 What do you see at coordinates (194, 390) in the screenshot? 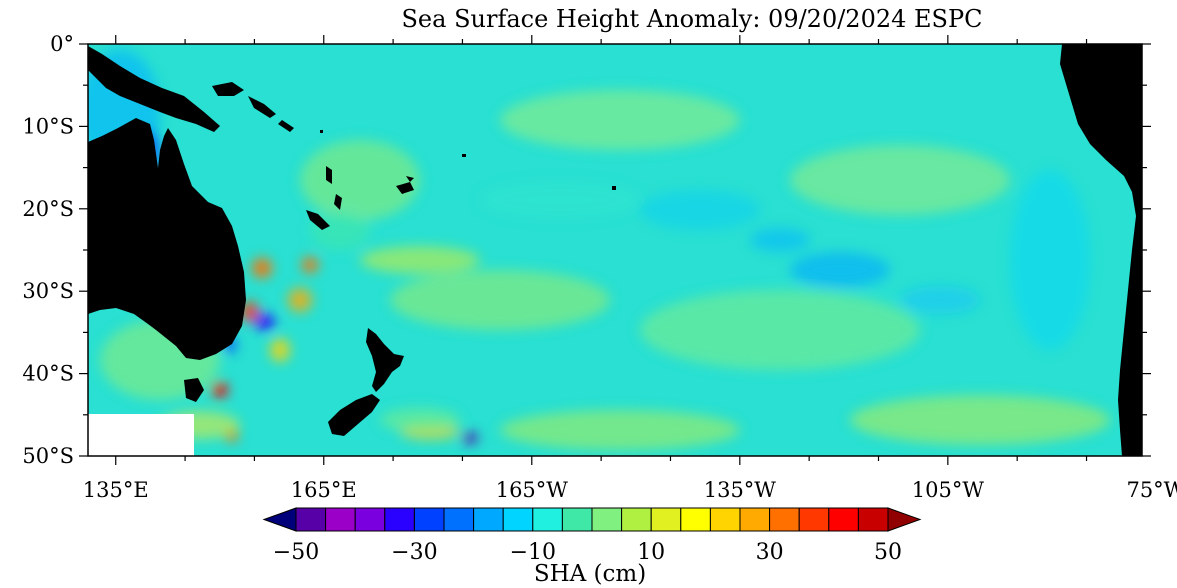
I see `tasmania-island` at bounding box center [194, 390].